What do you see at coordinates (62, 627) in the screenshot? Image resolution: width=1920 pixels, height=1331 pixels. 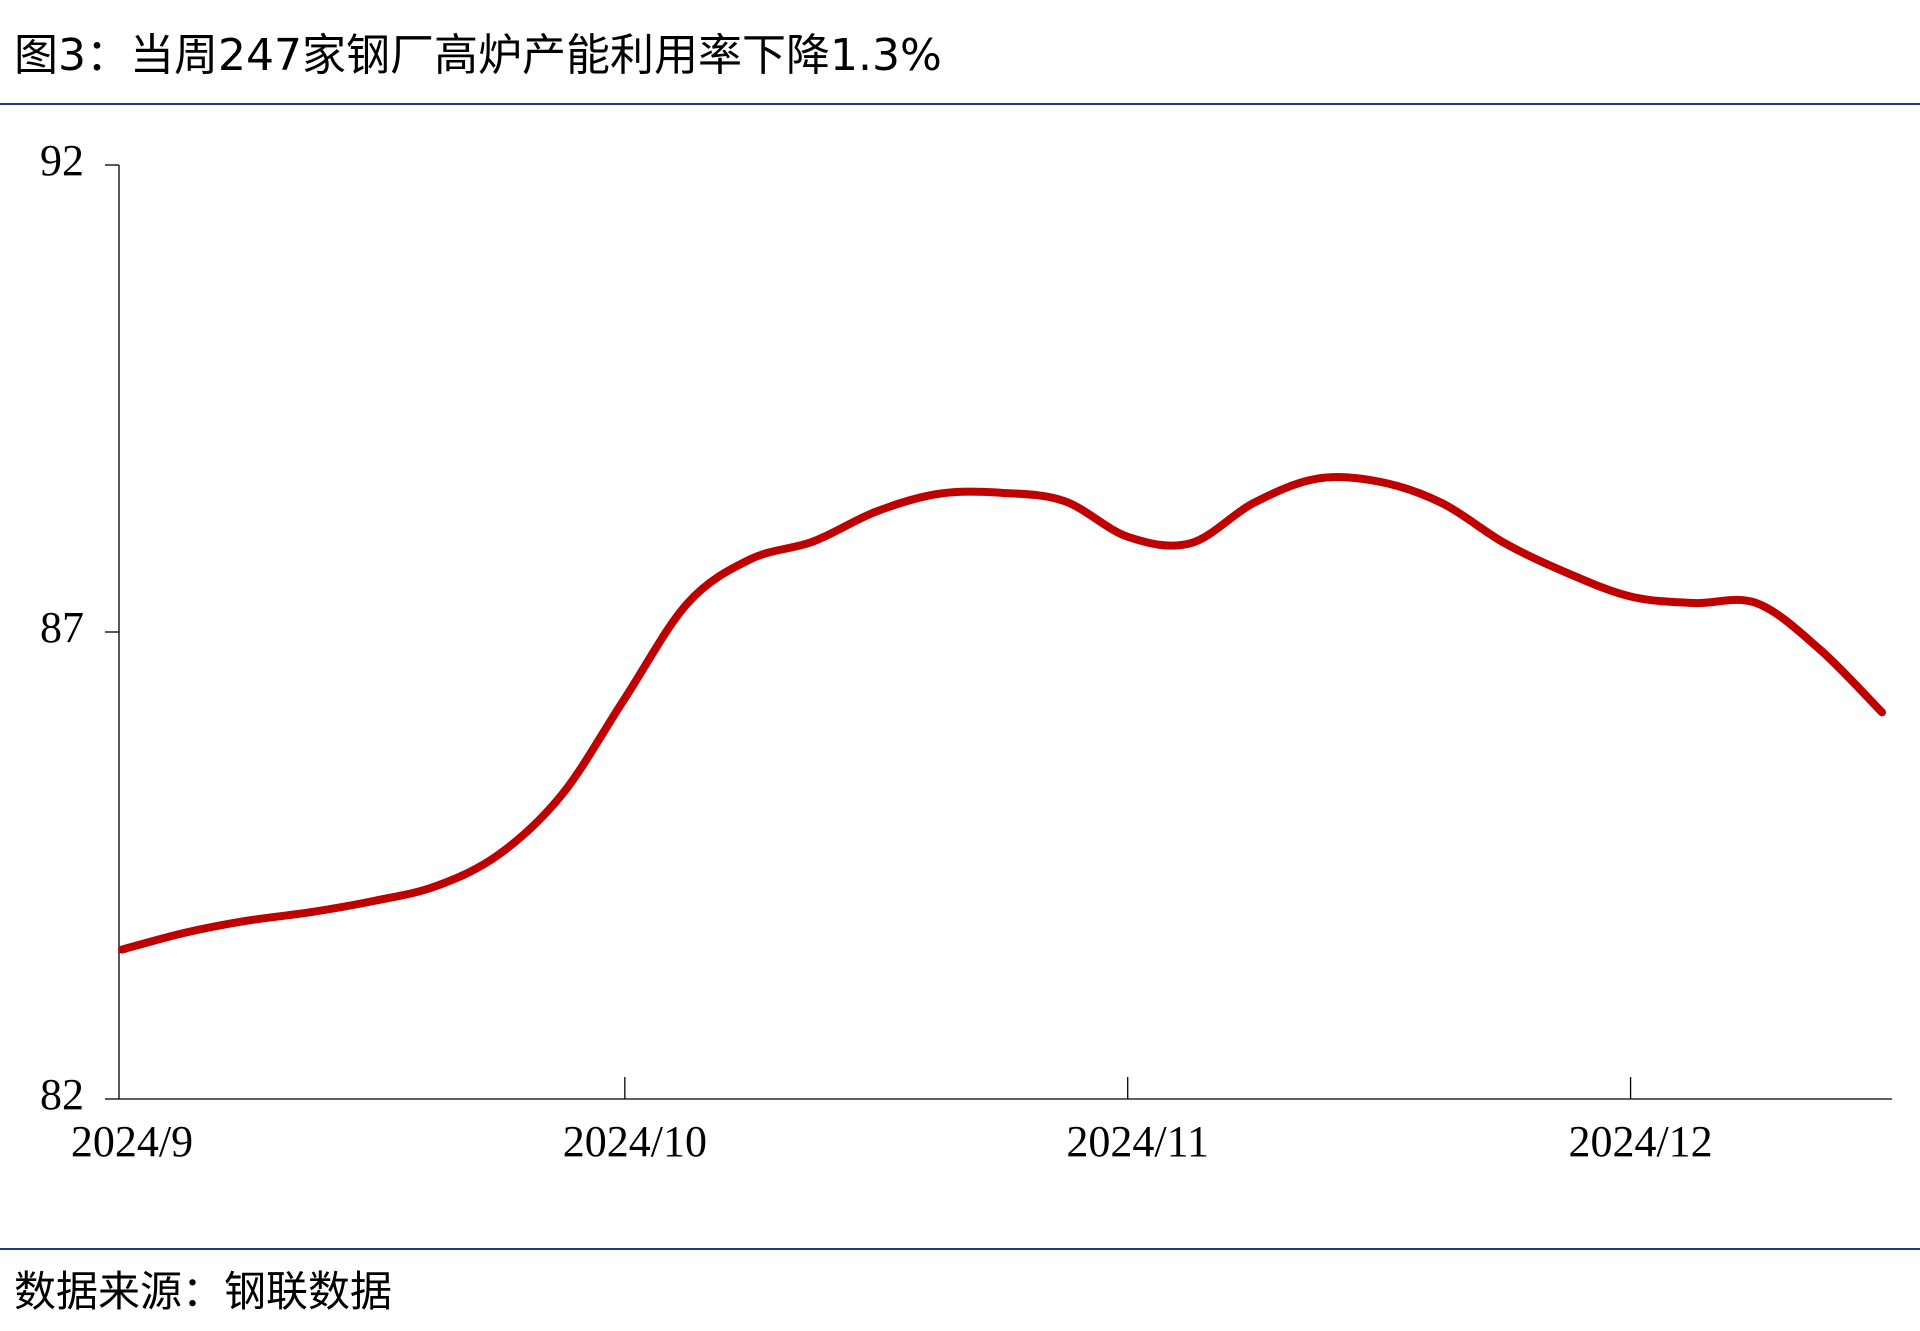 I see `y-tick-label: 87` at bounding box center [62, 627].